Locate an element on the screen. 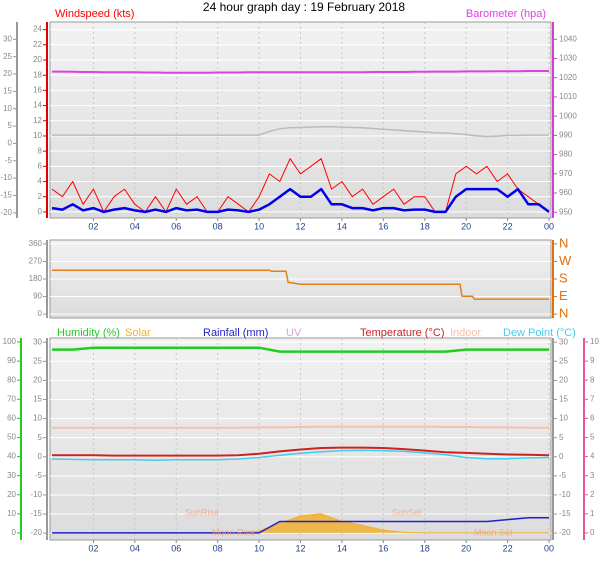 Image resolution: width=608 pixels, height=561 pixels. x-tick-label: 16 is located at coordinates (383, 226).